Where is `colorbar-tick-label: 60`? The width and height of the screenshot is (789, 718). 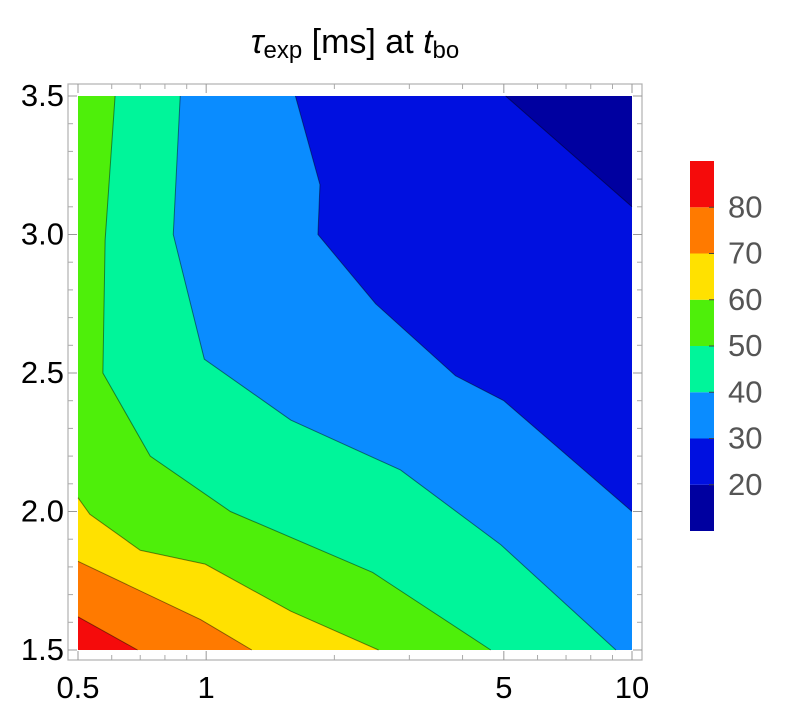
colorbar-tick-label: 60 is located at coordinates (745, 299).